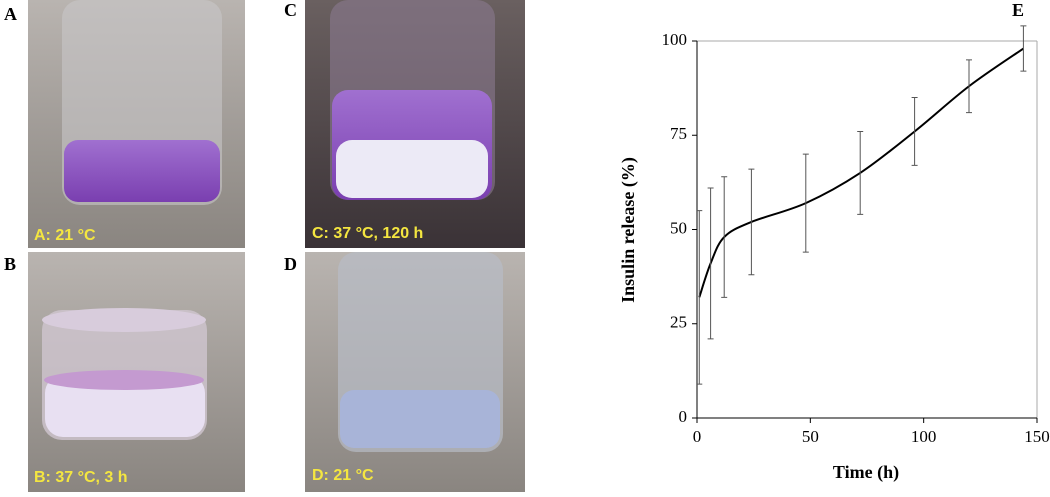 Image resolution: width=1050 pixels, height=497 pixels. What do you see at coordinates (866, 472) in the screenshot?
I see `x-axis-label: Time (h)` at bounding box center [866, 472].